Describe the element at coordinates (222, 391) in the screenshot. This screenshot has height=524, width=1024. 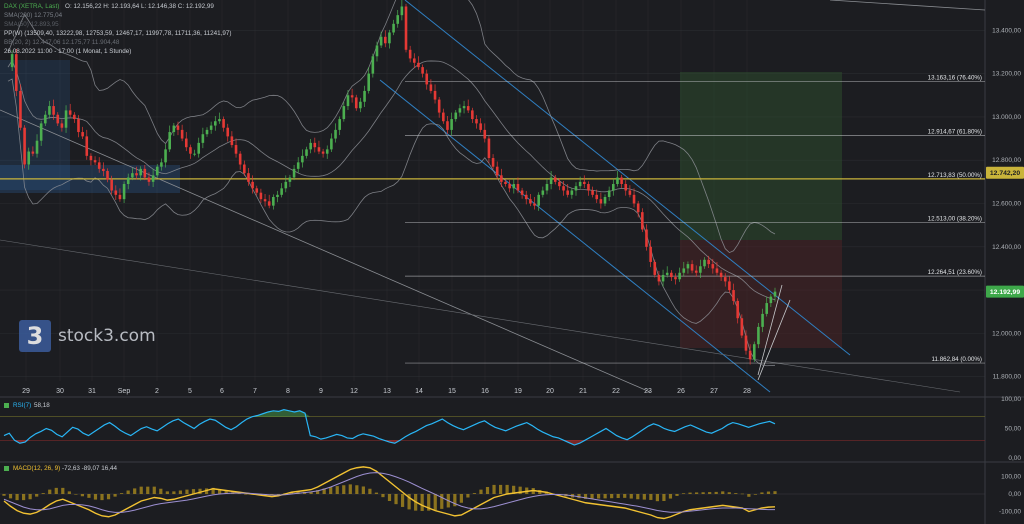
I see `x-tick-label: 6` at that location.